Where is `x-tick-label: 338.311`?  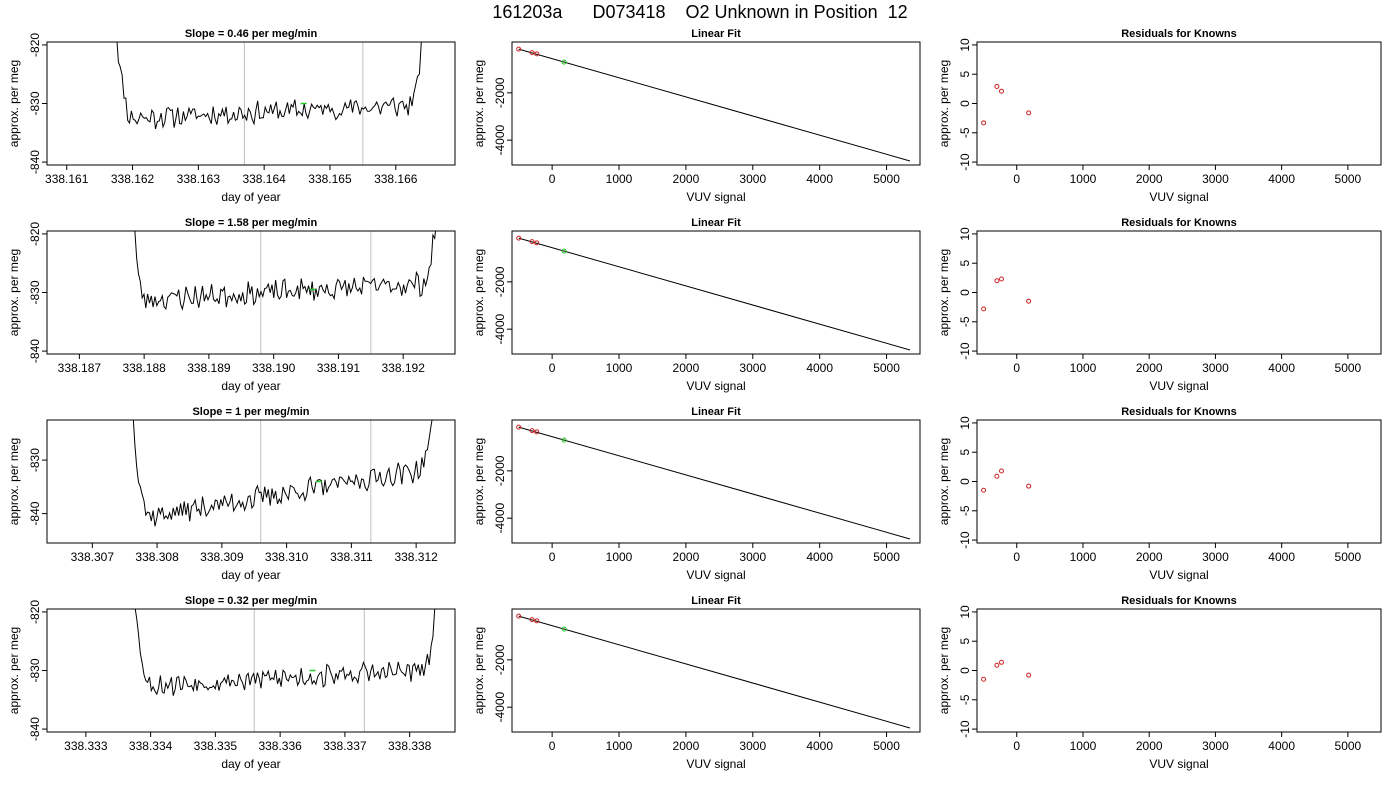
x-tick-label: 338.311 is located at coordinates (351, 557).